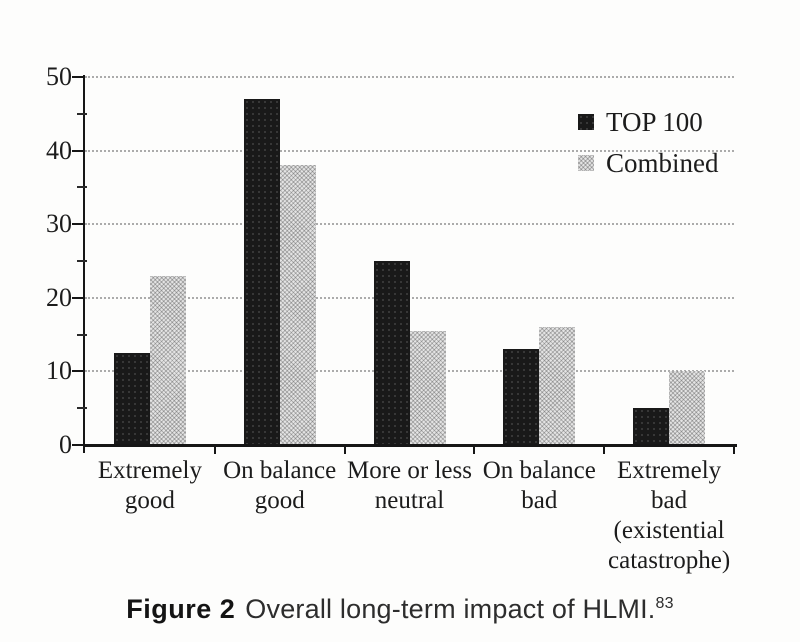 The height and width of the screenshot is (642, 800). What do you see at coordinates (410, 445) in the screenshot?
I see `x-axis-line` at bounding box center [410, 445].